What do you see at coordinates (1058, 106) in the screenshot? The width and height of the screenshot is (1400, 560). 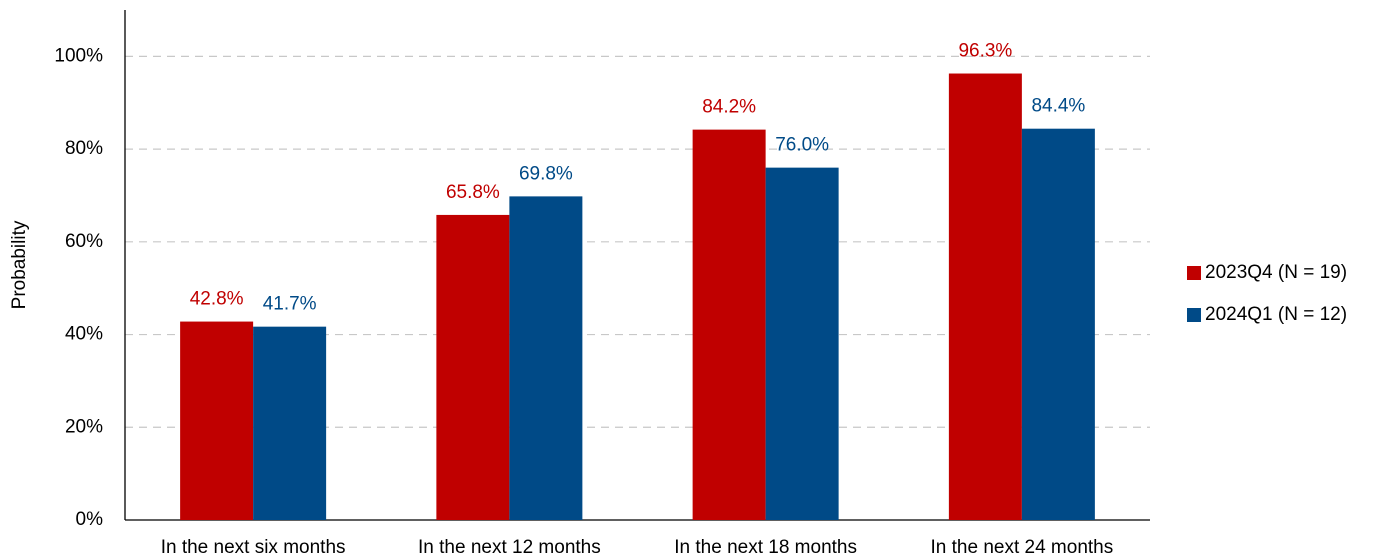 I see `data-label: 84.4%` at bounding box center [1058, 106].